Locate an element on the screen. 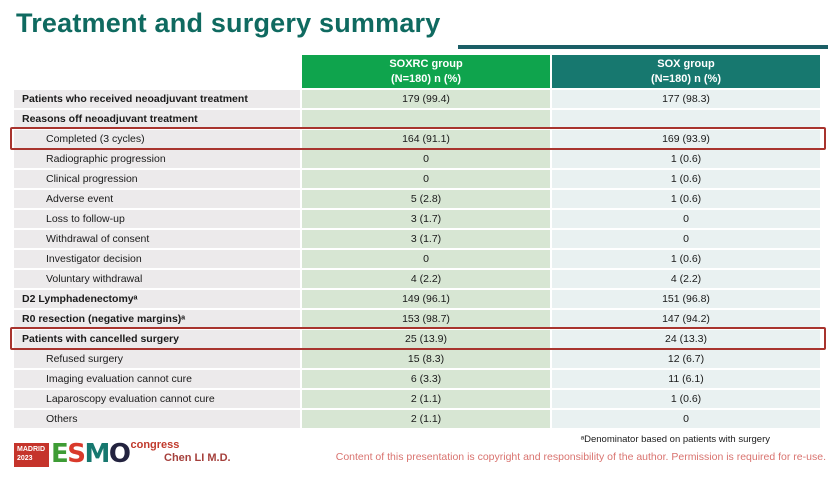 This screenshot has width=832, height=478. cell-sox is located at coordinates (686, 119).